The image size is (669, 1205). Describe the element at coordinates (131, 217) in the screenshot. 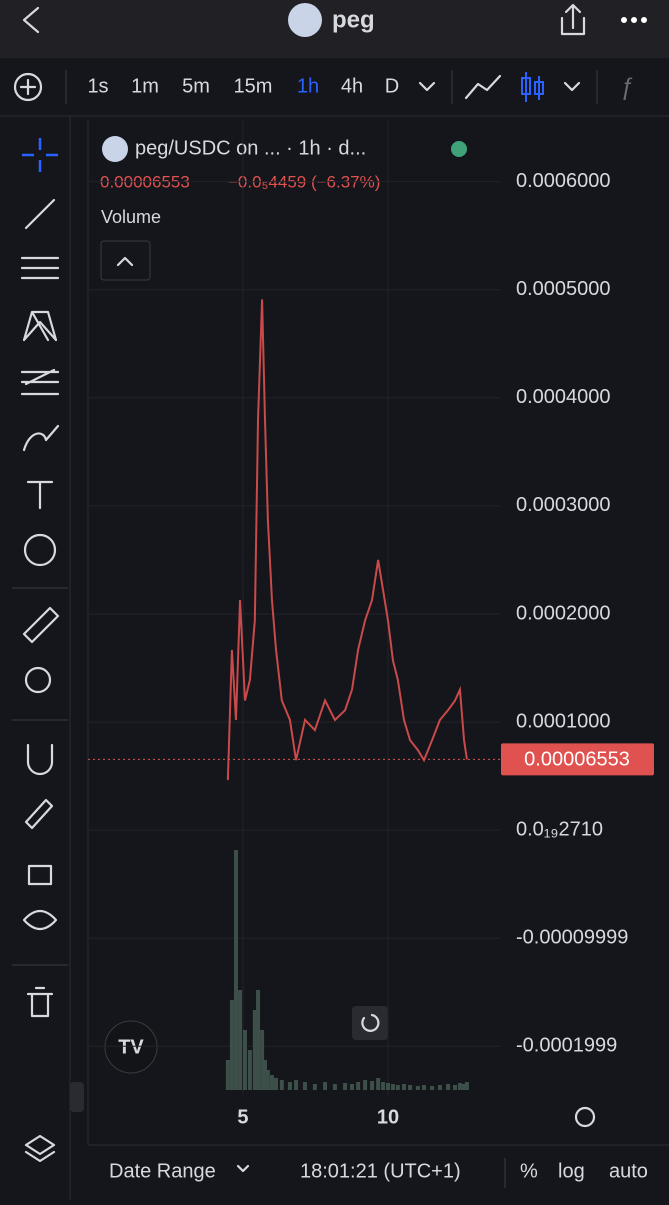

I see `volume-label: Volume` at that location.